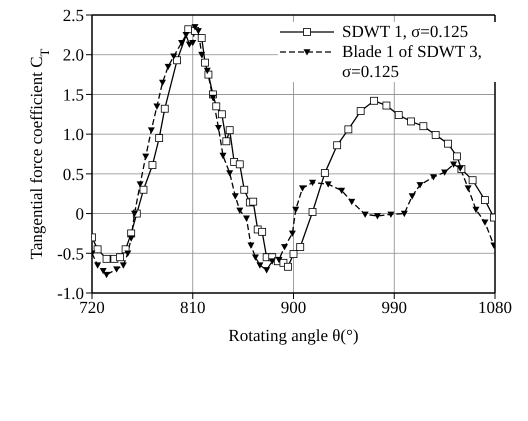 The image size is (528, 421). What do you see at coordinates (495, 308) in the screenshot?
I see `x-tick-label: 1080` at bounding box center [495, 308].